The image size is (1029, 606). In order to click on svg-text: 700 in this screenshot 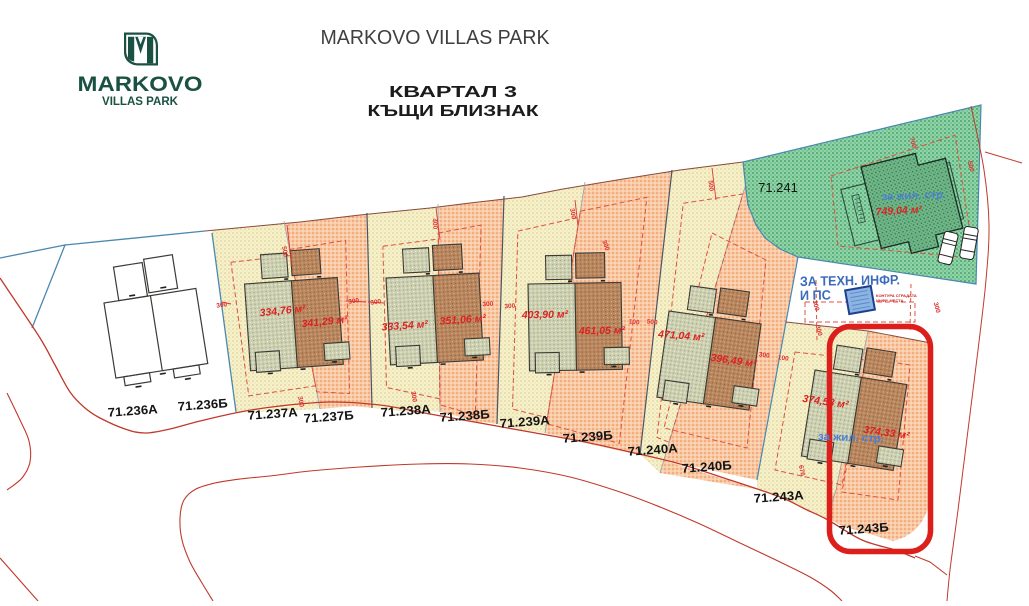, I will do `click(913, 142)`.